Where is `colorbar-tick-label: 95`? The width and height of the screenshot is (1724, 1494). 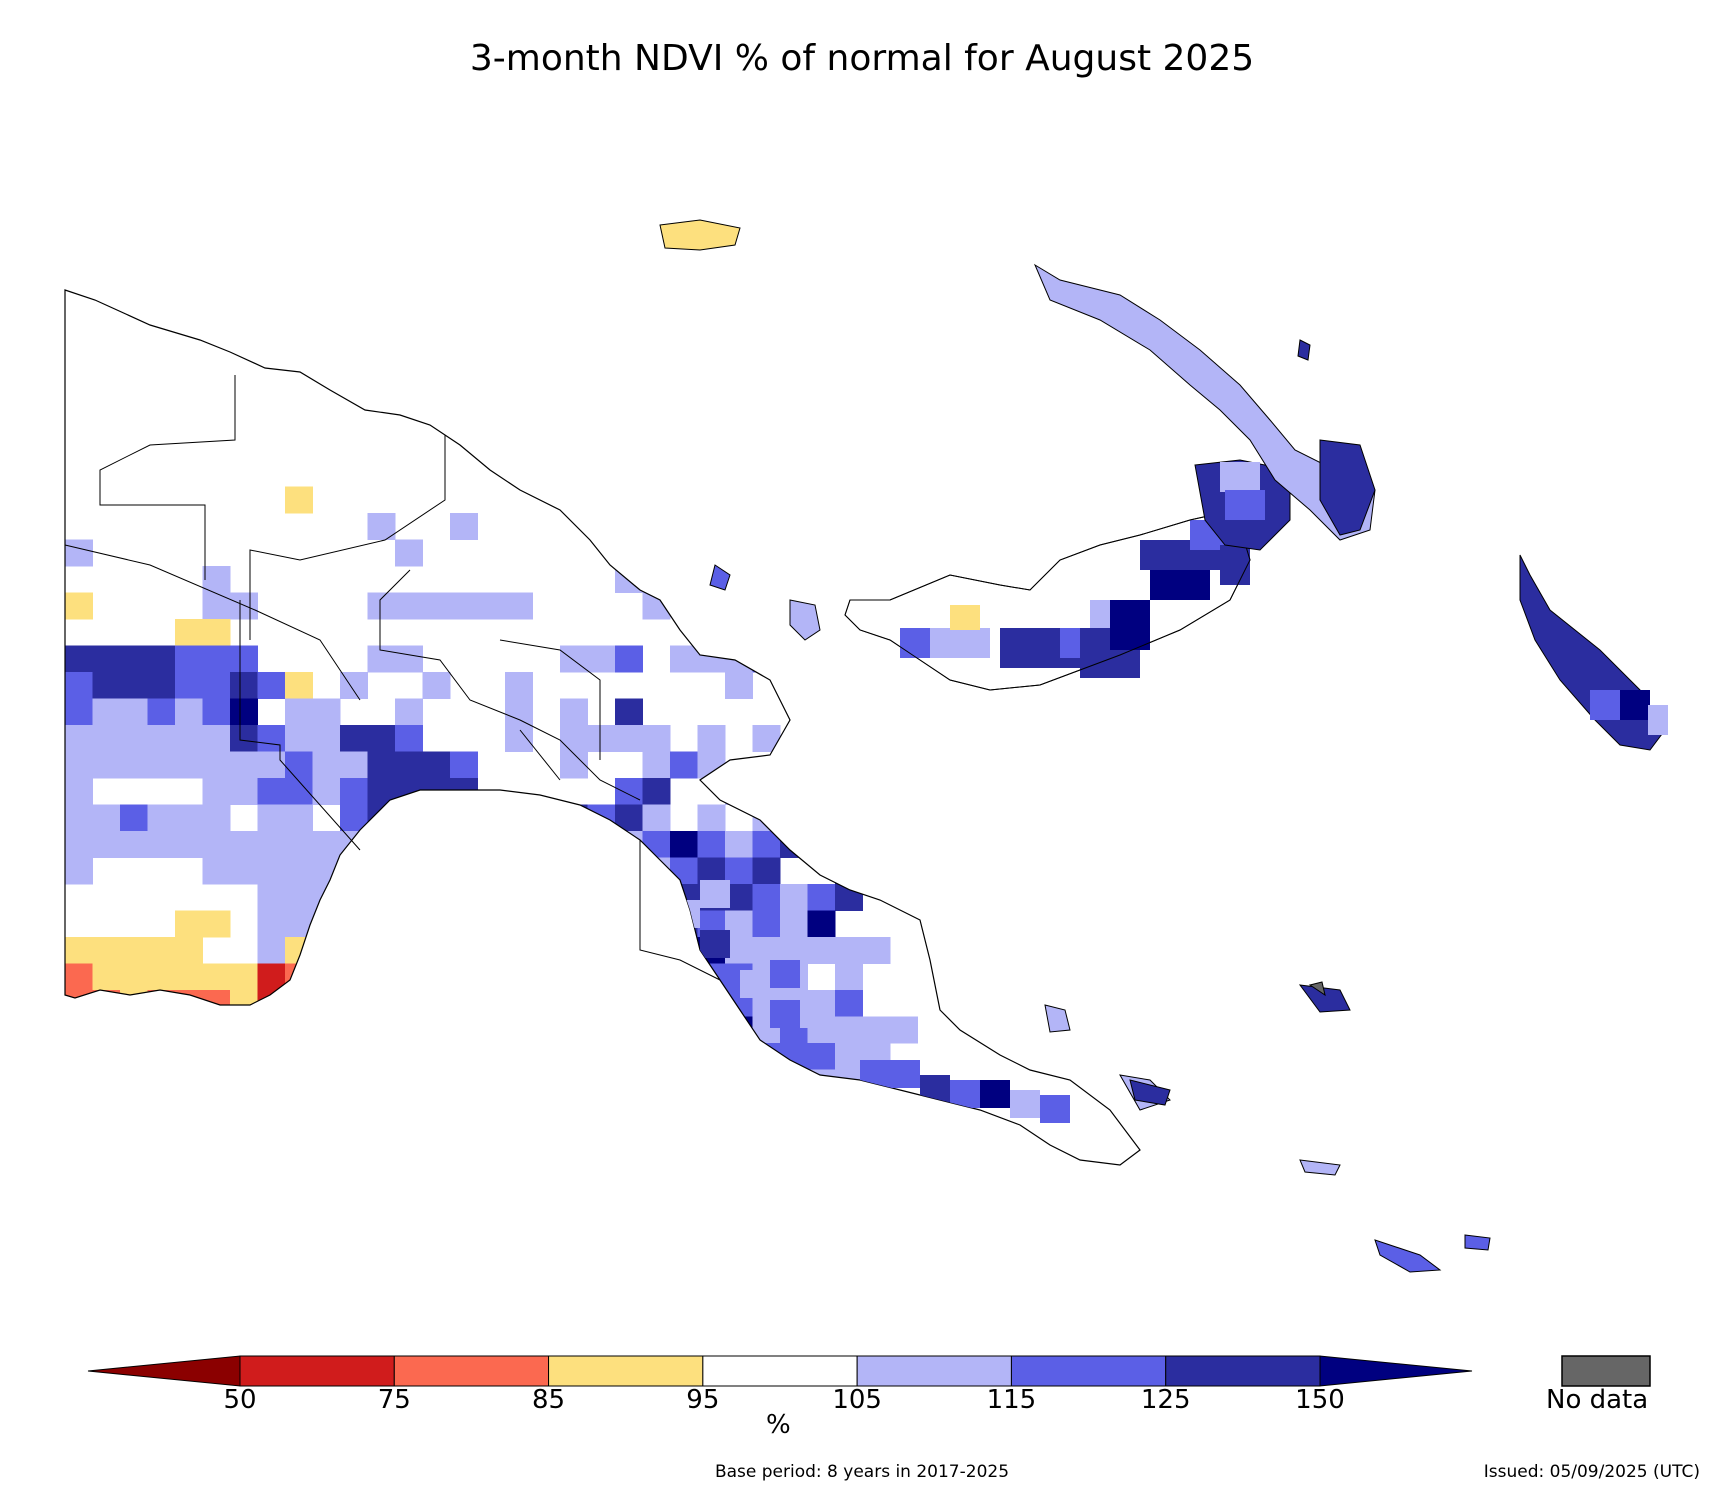 colorbar-tick-label: 95 is located at coordinates (703, 1400).